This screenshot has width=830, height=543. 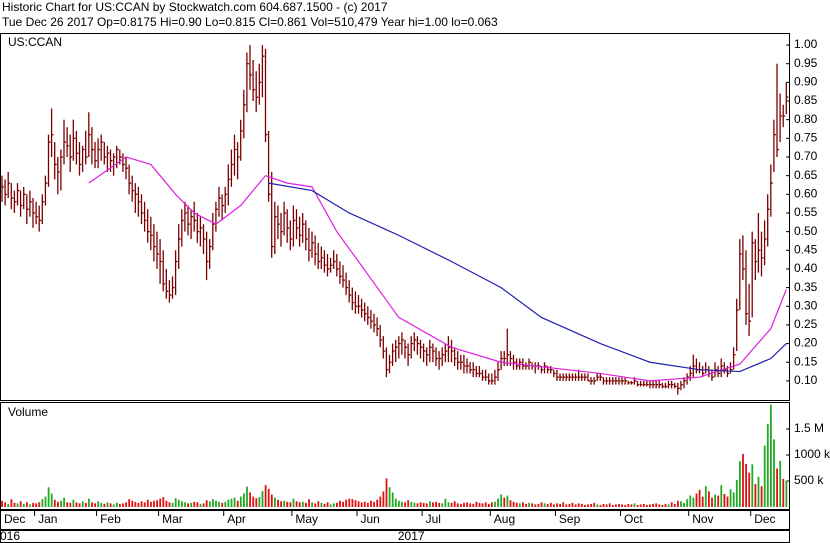 I want to click on volume-label: Volume, so click(x=28, y=412).